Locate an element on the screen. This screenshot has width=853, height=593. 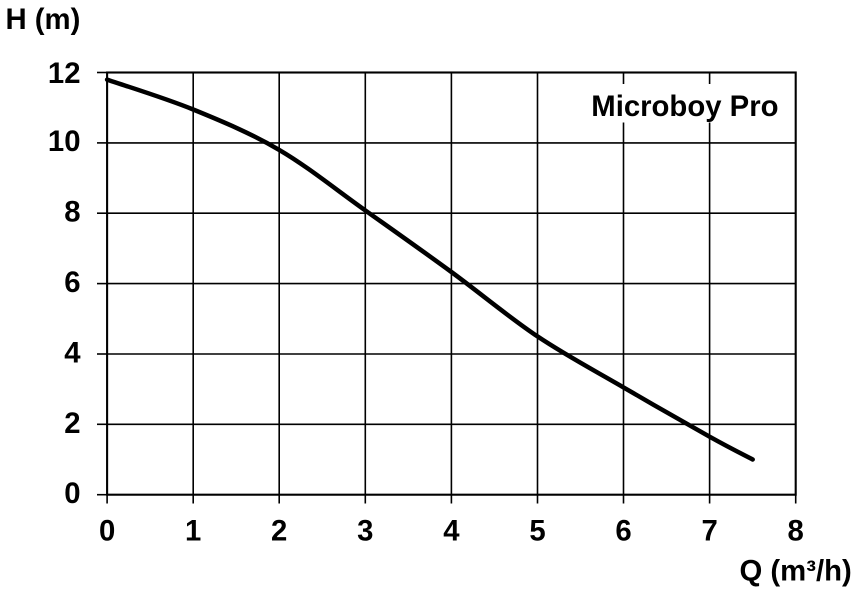
svg-text: H (m) is located at coordinates (43, 19).